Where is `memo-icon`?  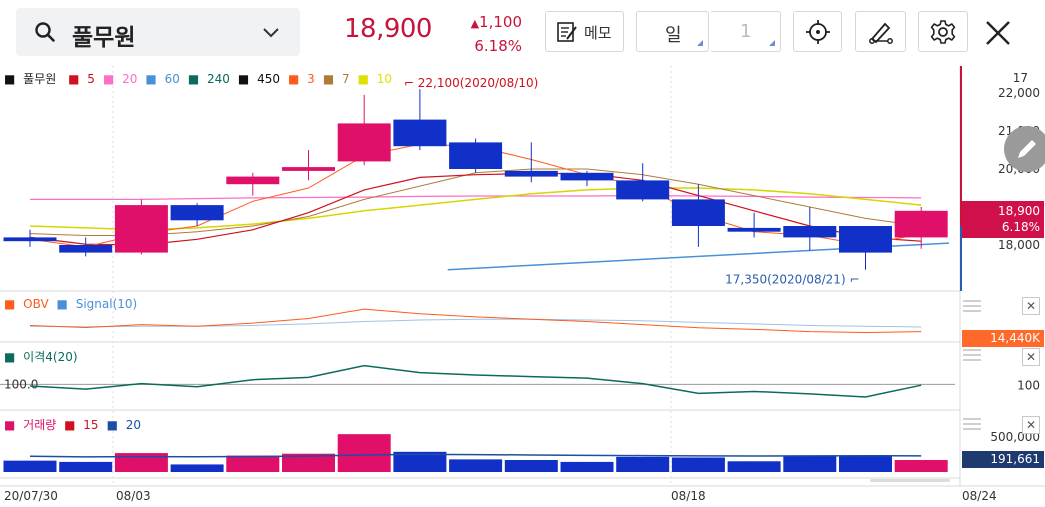 memo-icon is located at coordinates (567, 34).